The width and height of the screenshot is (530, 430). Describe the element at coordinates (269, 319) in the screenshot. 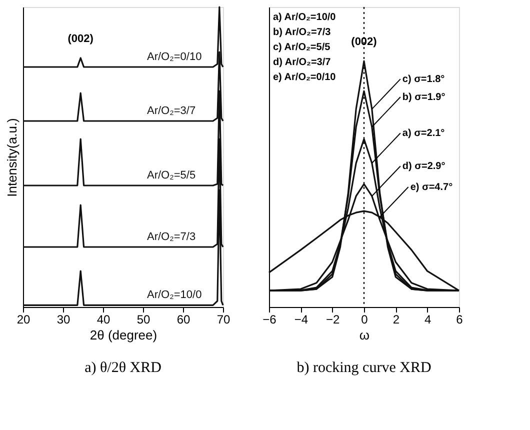

I see `x-tick-label: −6` at that location.